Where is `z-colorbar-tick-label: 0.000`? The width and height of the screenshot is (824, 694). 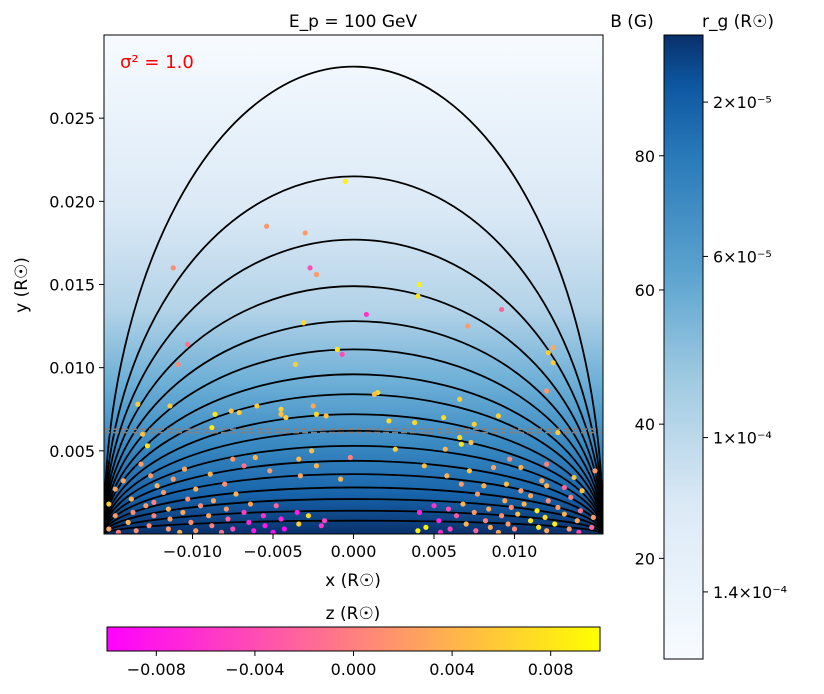
z-colorbar-tick-label: 0.000 is located at coordinates (354, 669).